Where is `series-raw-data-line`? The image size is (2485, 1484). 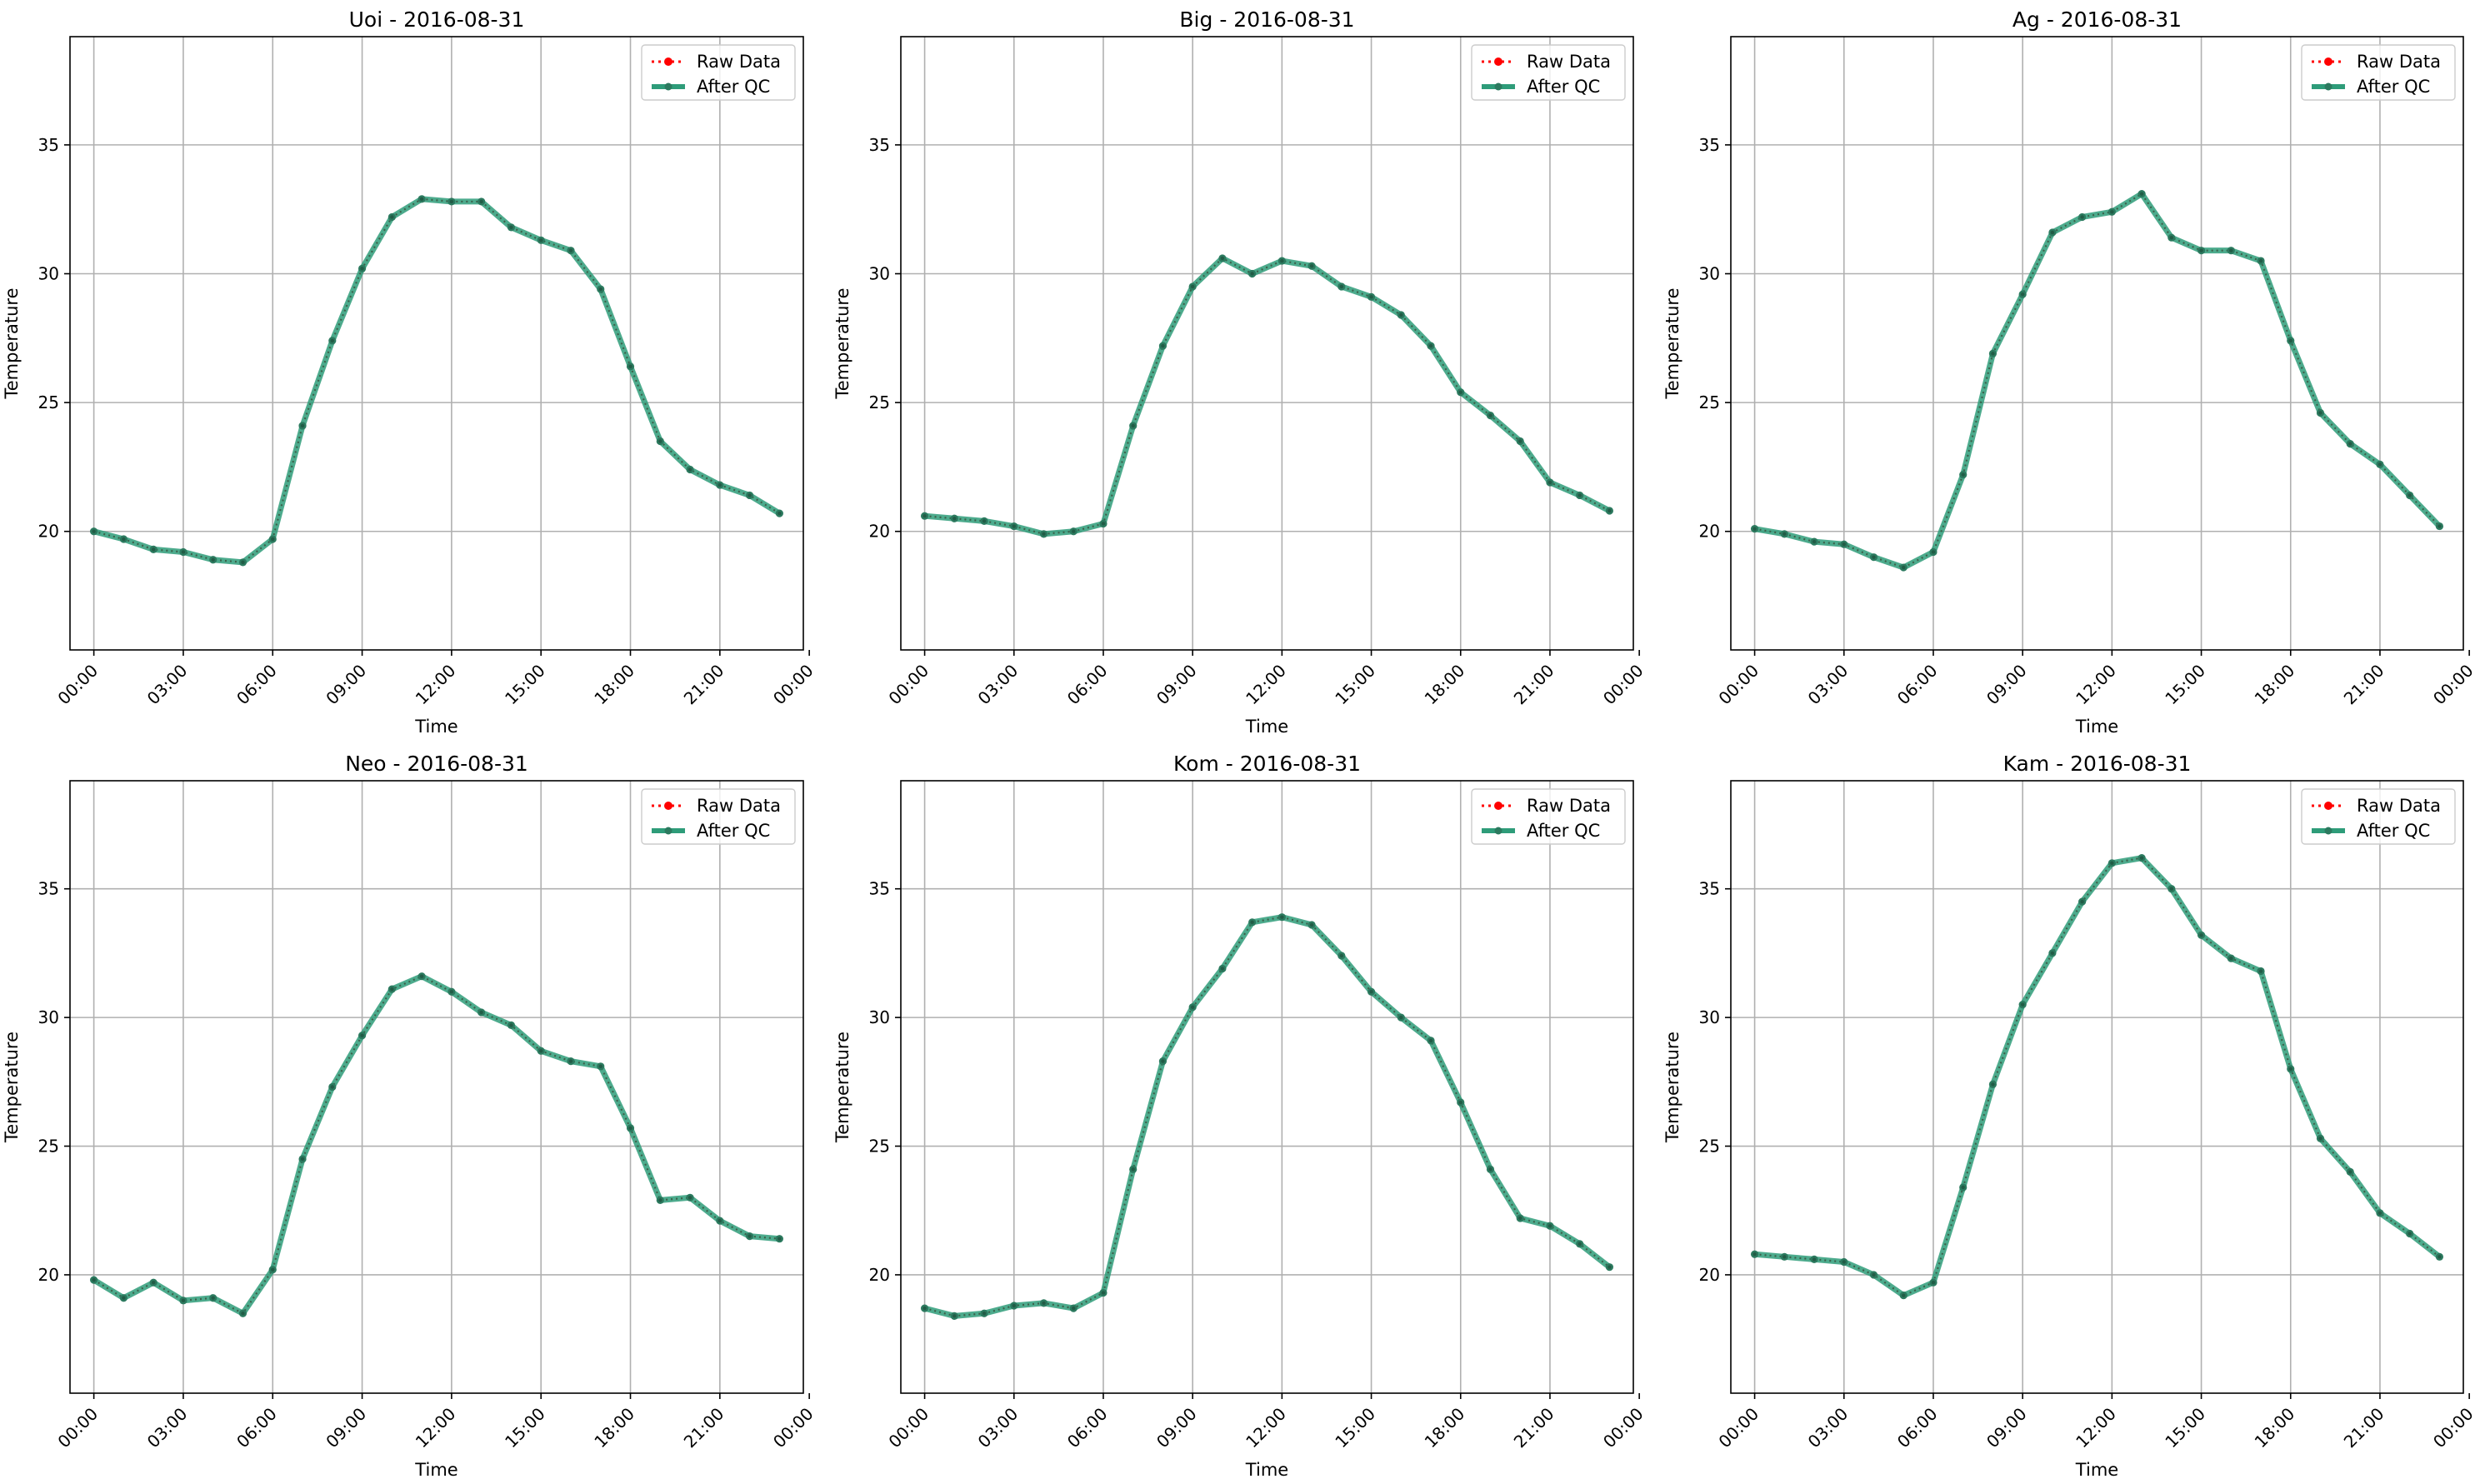 series-raw-data-line is located at coordinates (1267, 396).